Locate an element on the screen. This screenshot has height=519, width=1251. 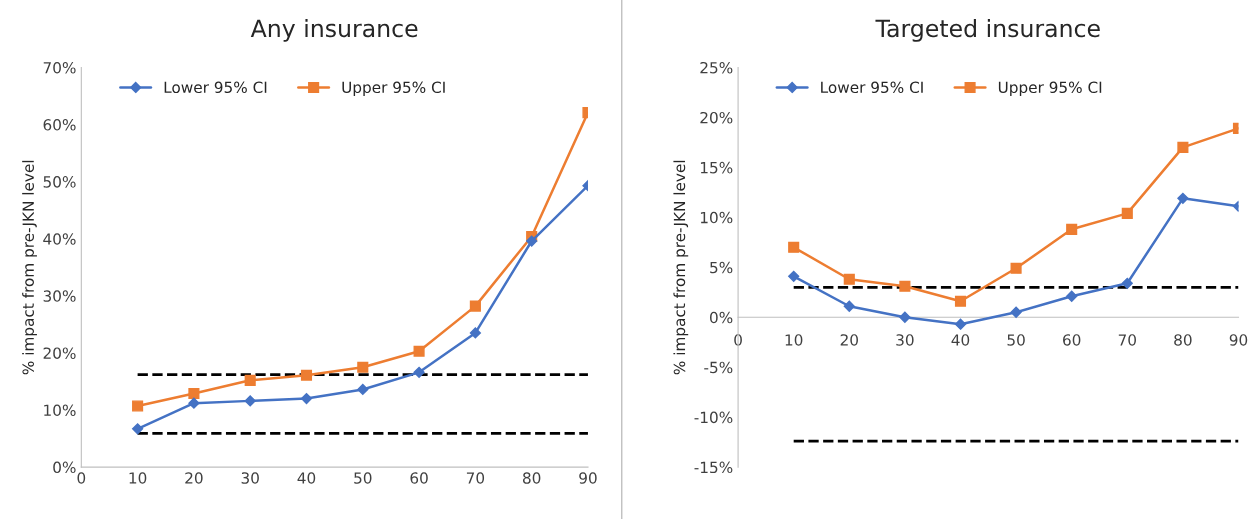
chart-title: Targeted insurance is located at coordinates (987, 30).